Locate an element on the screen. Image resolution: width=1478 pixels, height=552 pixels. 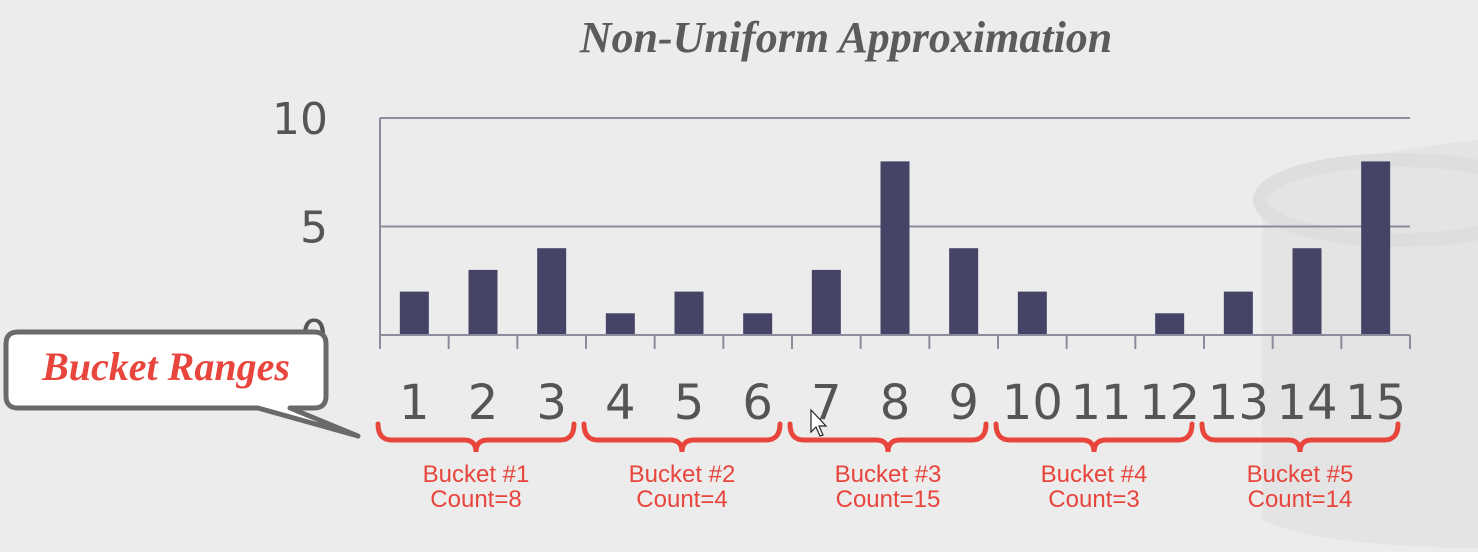
callout-bubble is located at coordinates (182, 384).